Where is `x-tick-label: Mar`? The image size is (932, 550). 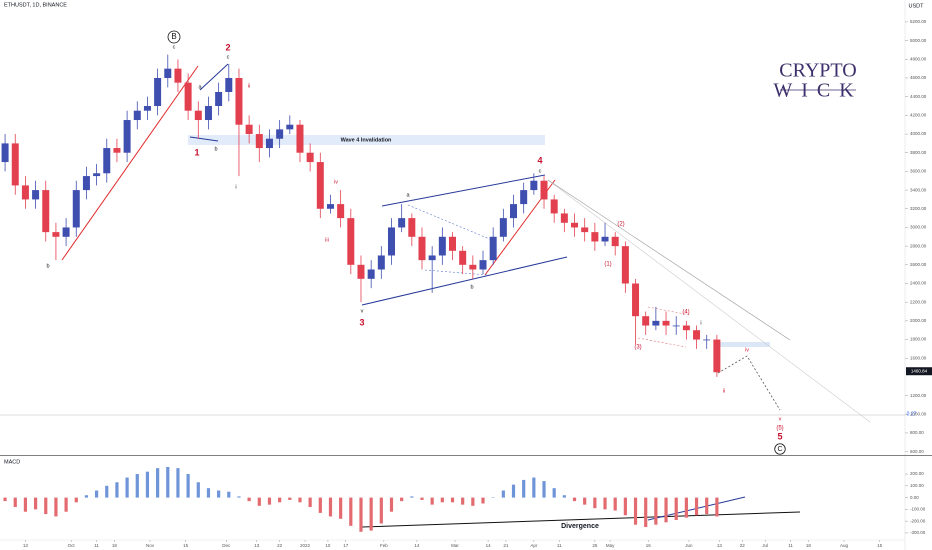 x-tick-label: Mar is located at coordinates (455, 545).